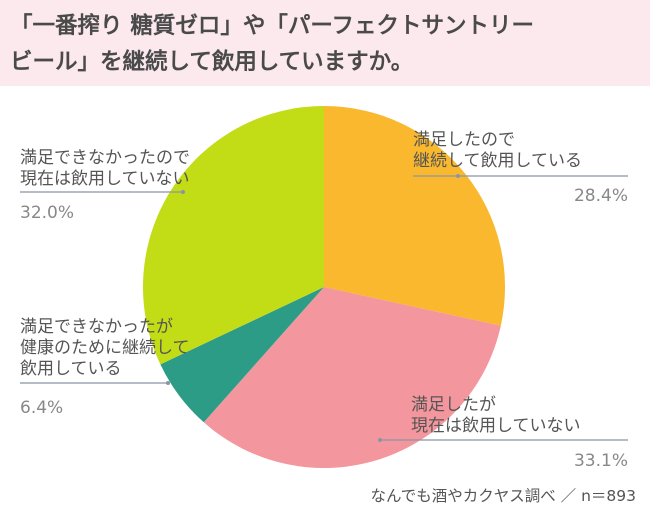 The width and height of the screenshot is (650, 511). What do you see at coordinates (415, 216) in the screenshot?
I see `slice-satisfied-continuing` at bounding box center [415, 216].